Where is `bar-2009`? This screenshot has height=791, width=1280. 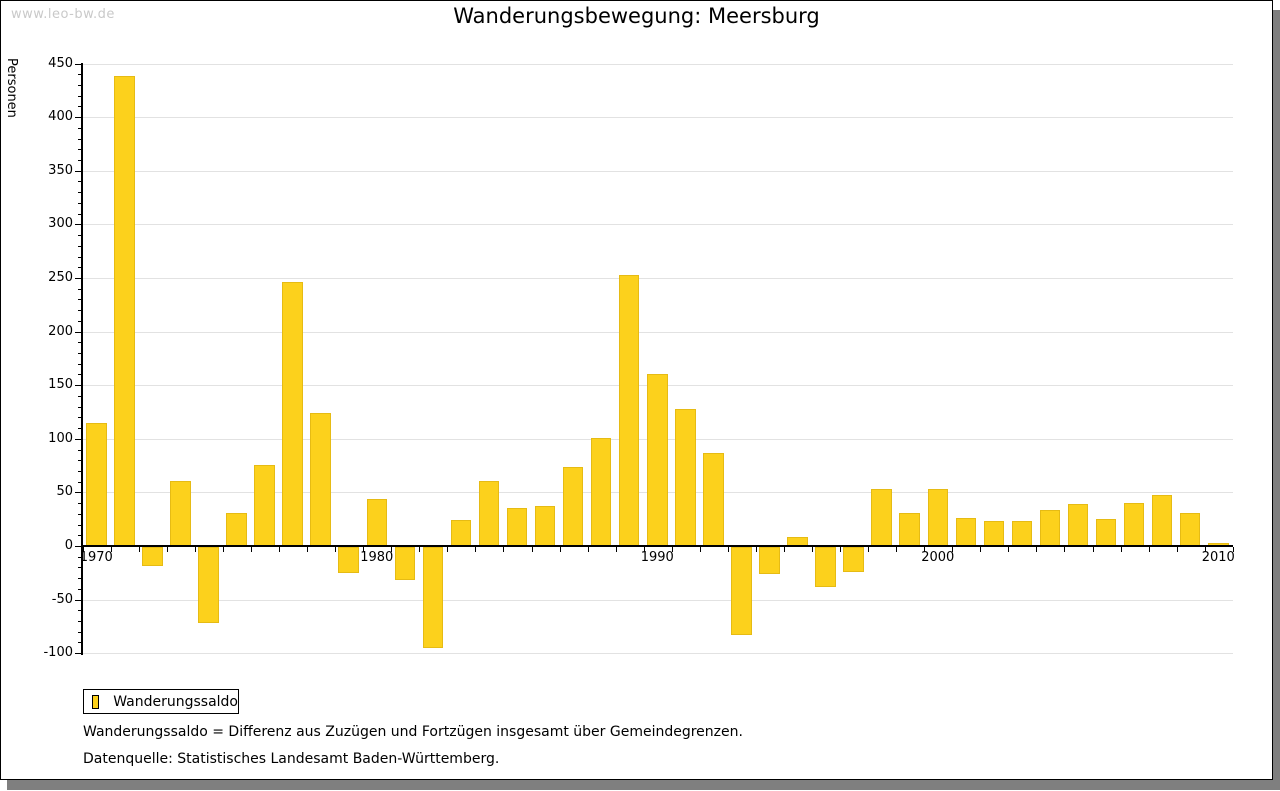 bar-2009 is located at coordinates (1190, 529).